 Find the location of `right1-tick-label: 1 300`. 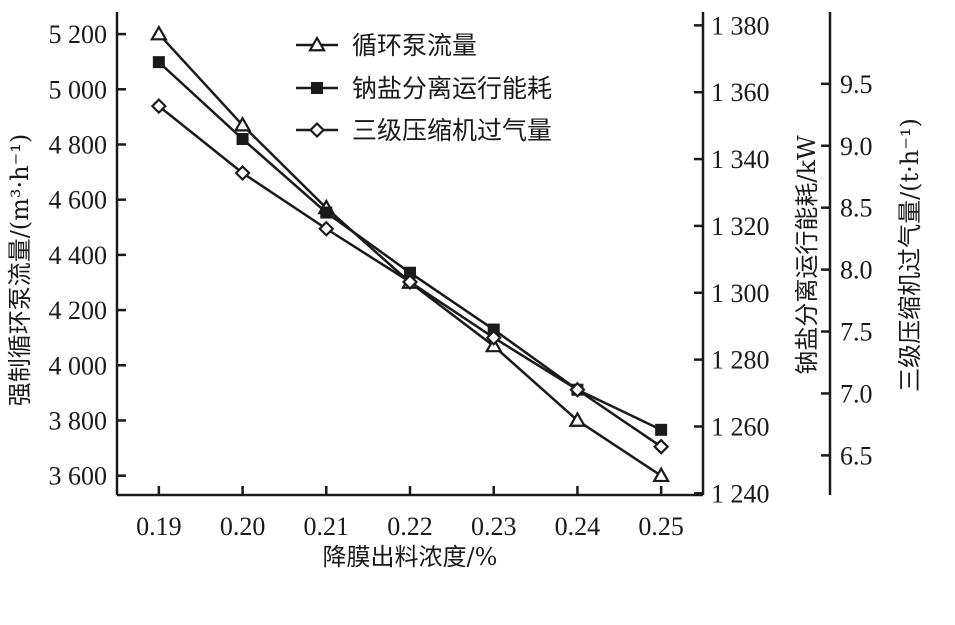

right1-tick-label: 1 300 is located at coordinates (740, 293).